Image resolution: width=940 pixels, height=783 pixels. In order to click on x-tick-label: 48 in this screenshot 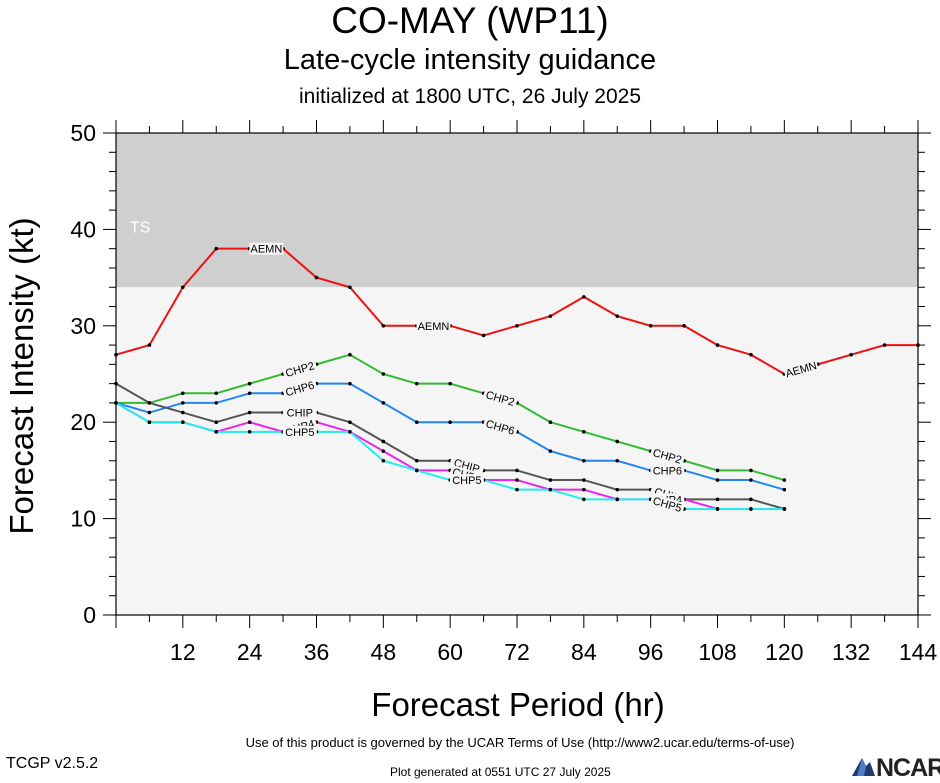, I will do `click(384, 652)`.